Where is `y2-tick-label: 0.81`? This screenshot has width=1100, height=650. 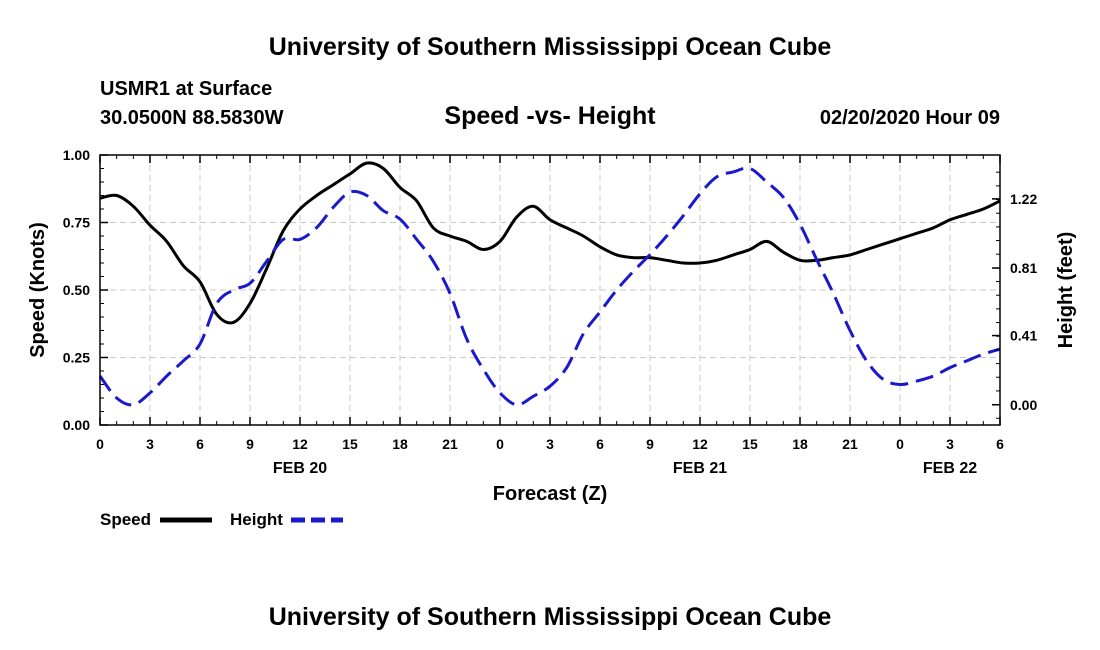
y2-tick-label: 0.81 is located at coordinates (1023, 268).